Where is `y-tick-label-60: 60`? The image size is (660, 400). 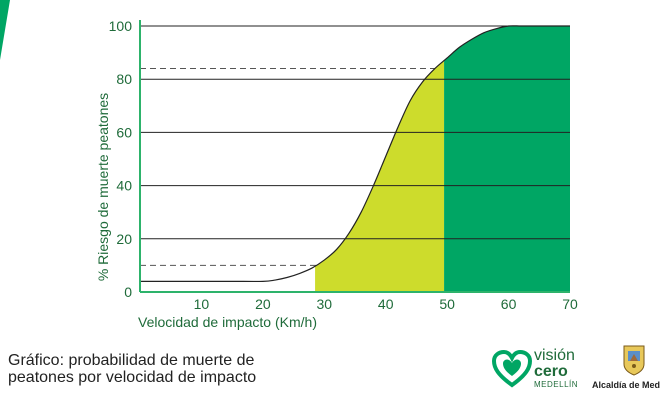 y-tick-label-60: 60 is located at coordinates (124, 132).